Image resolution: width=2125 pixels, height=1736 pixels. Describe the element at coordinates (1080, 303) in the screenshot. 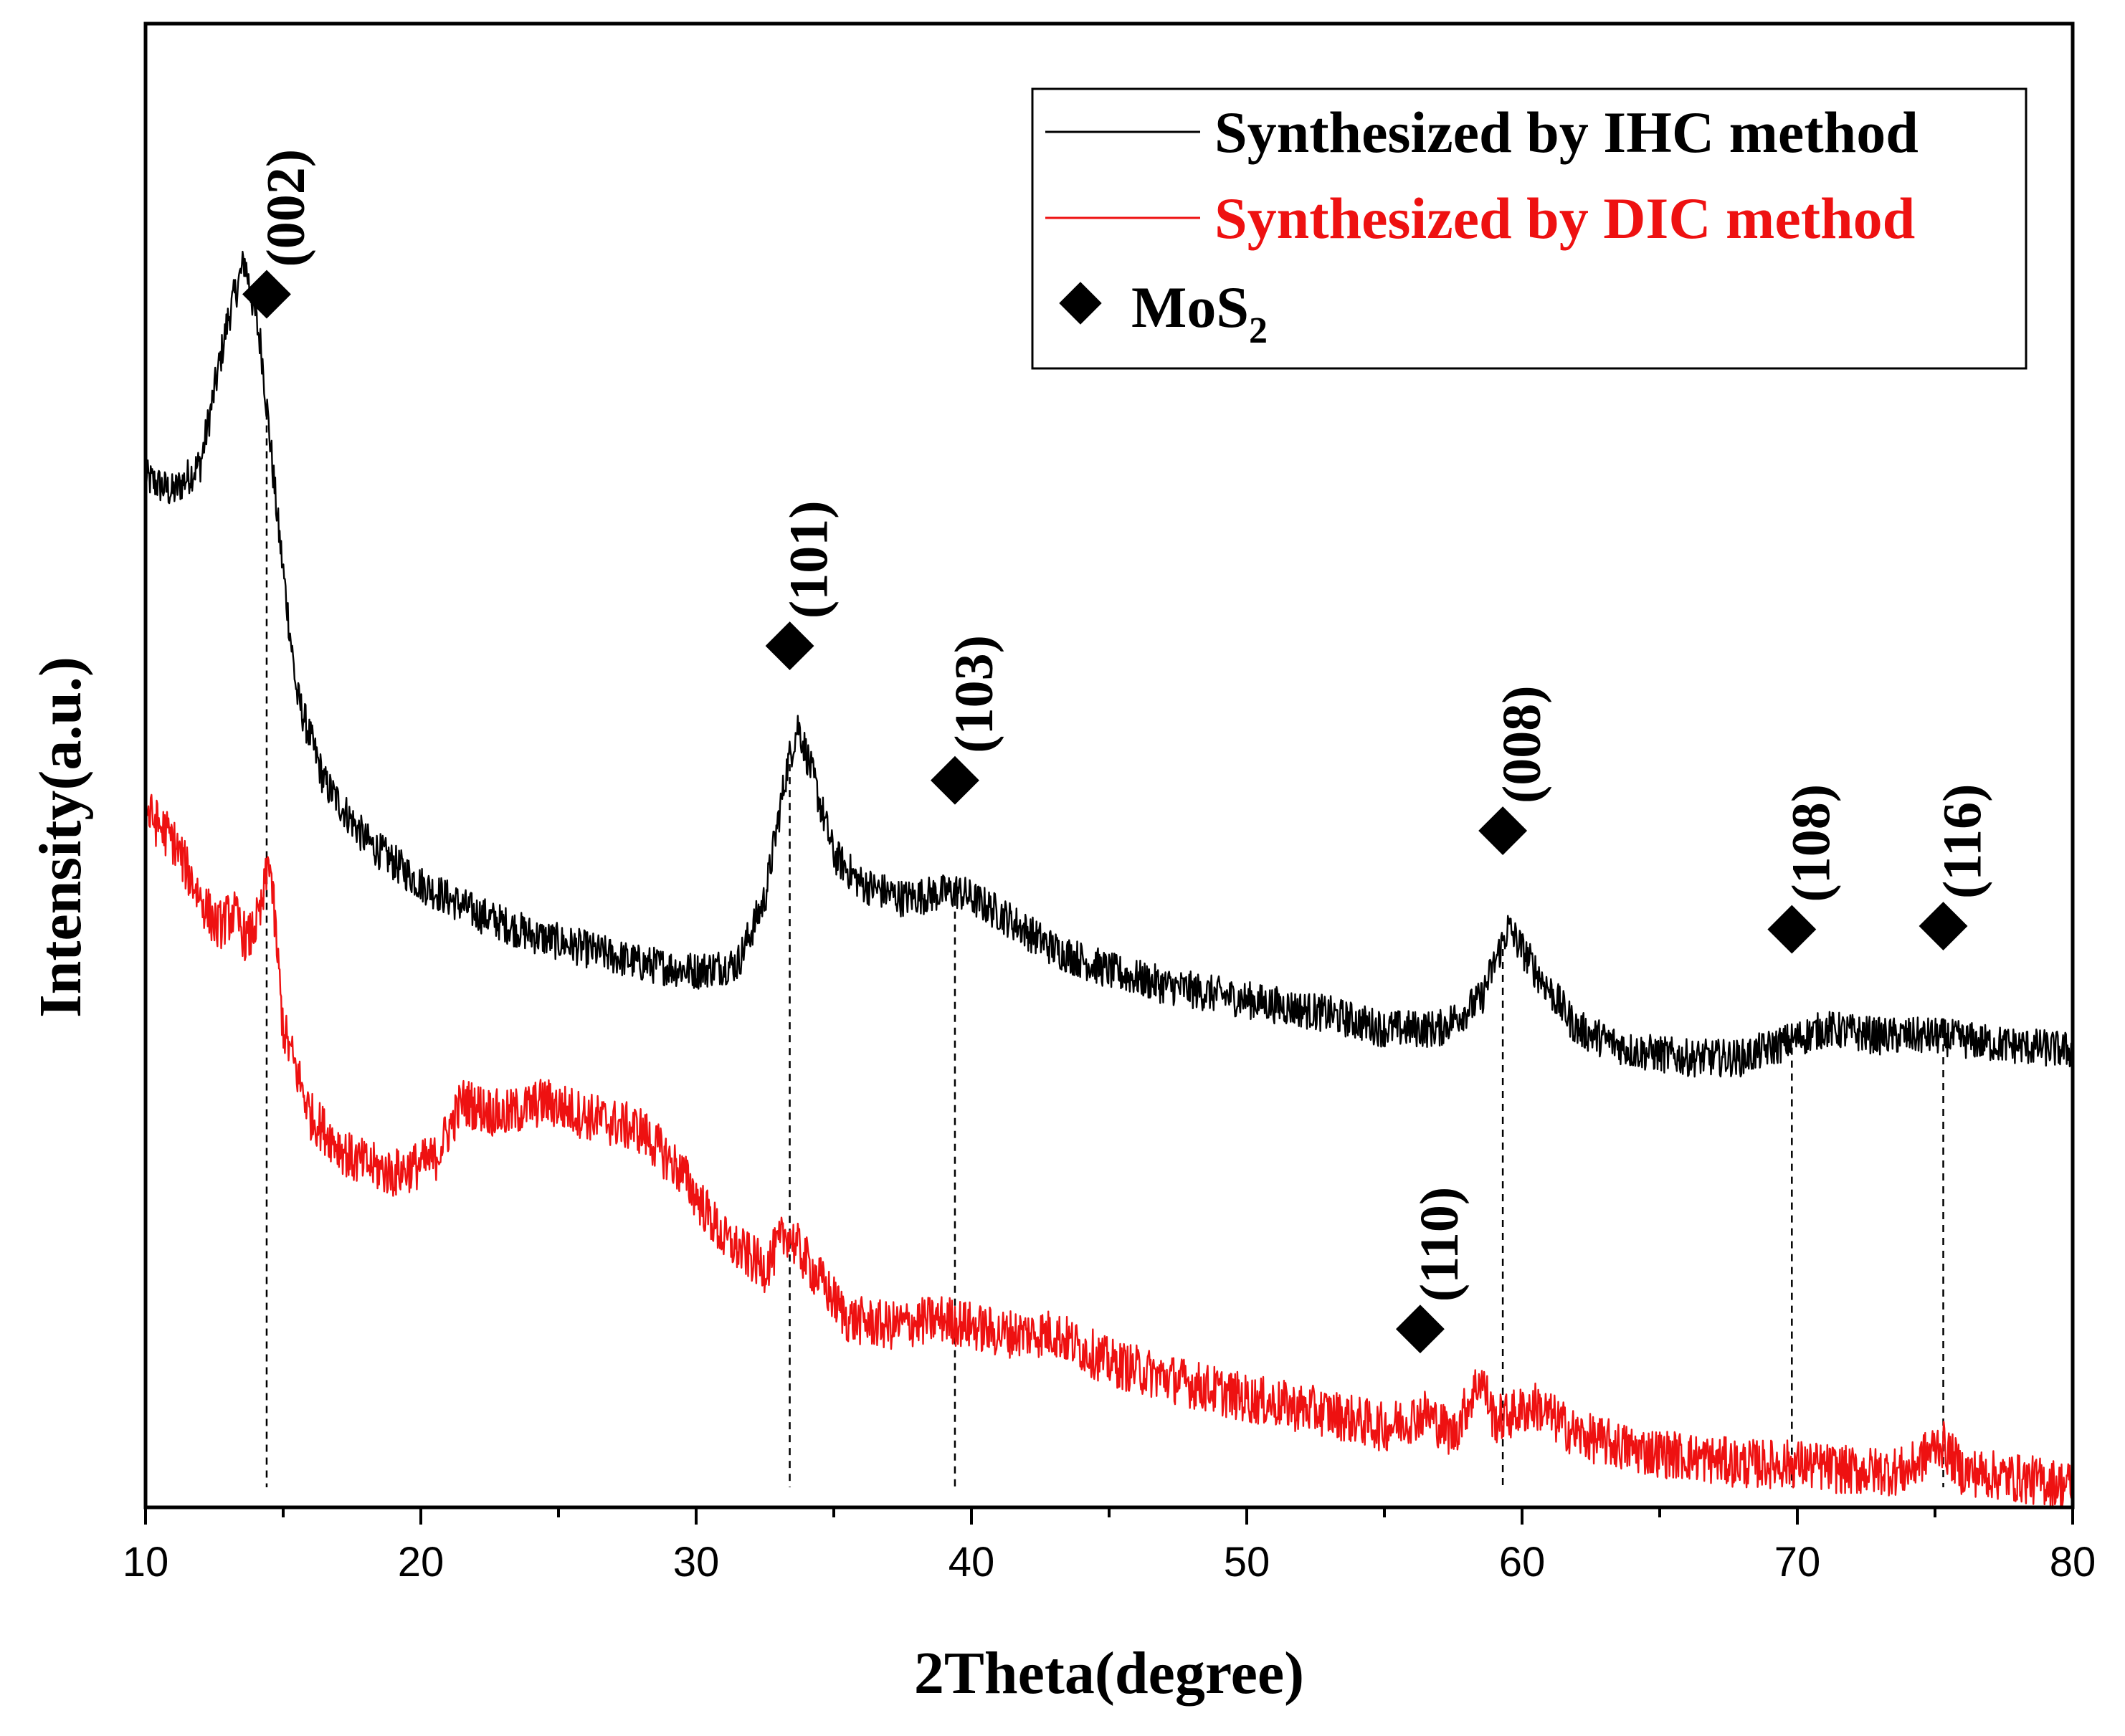

I see `legend-diamond-marker` at that location.